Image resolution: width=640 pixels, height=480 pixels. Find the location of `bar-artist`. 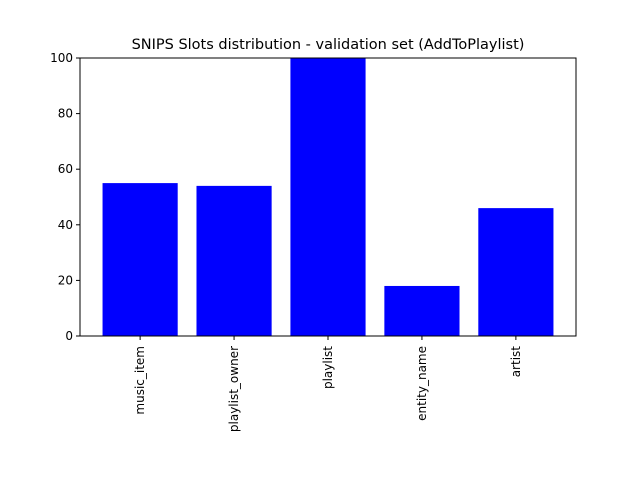

bar-artist is located at coordinates (516, 272).